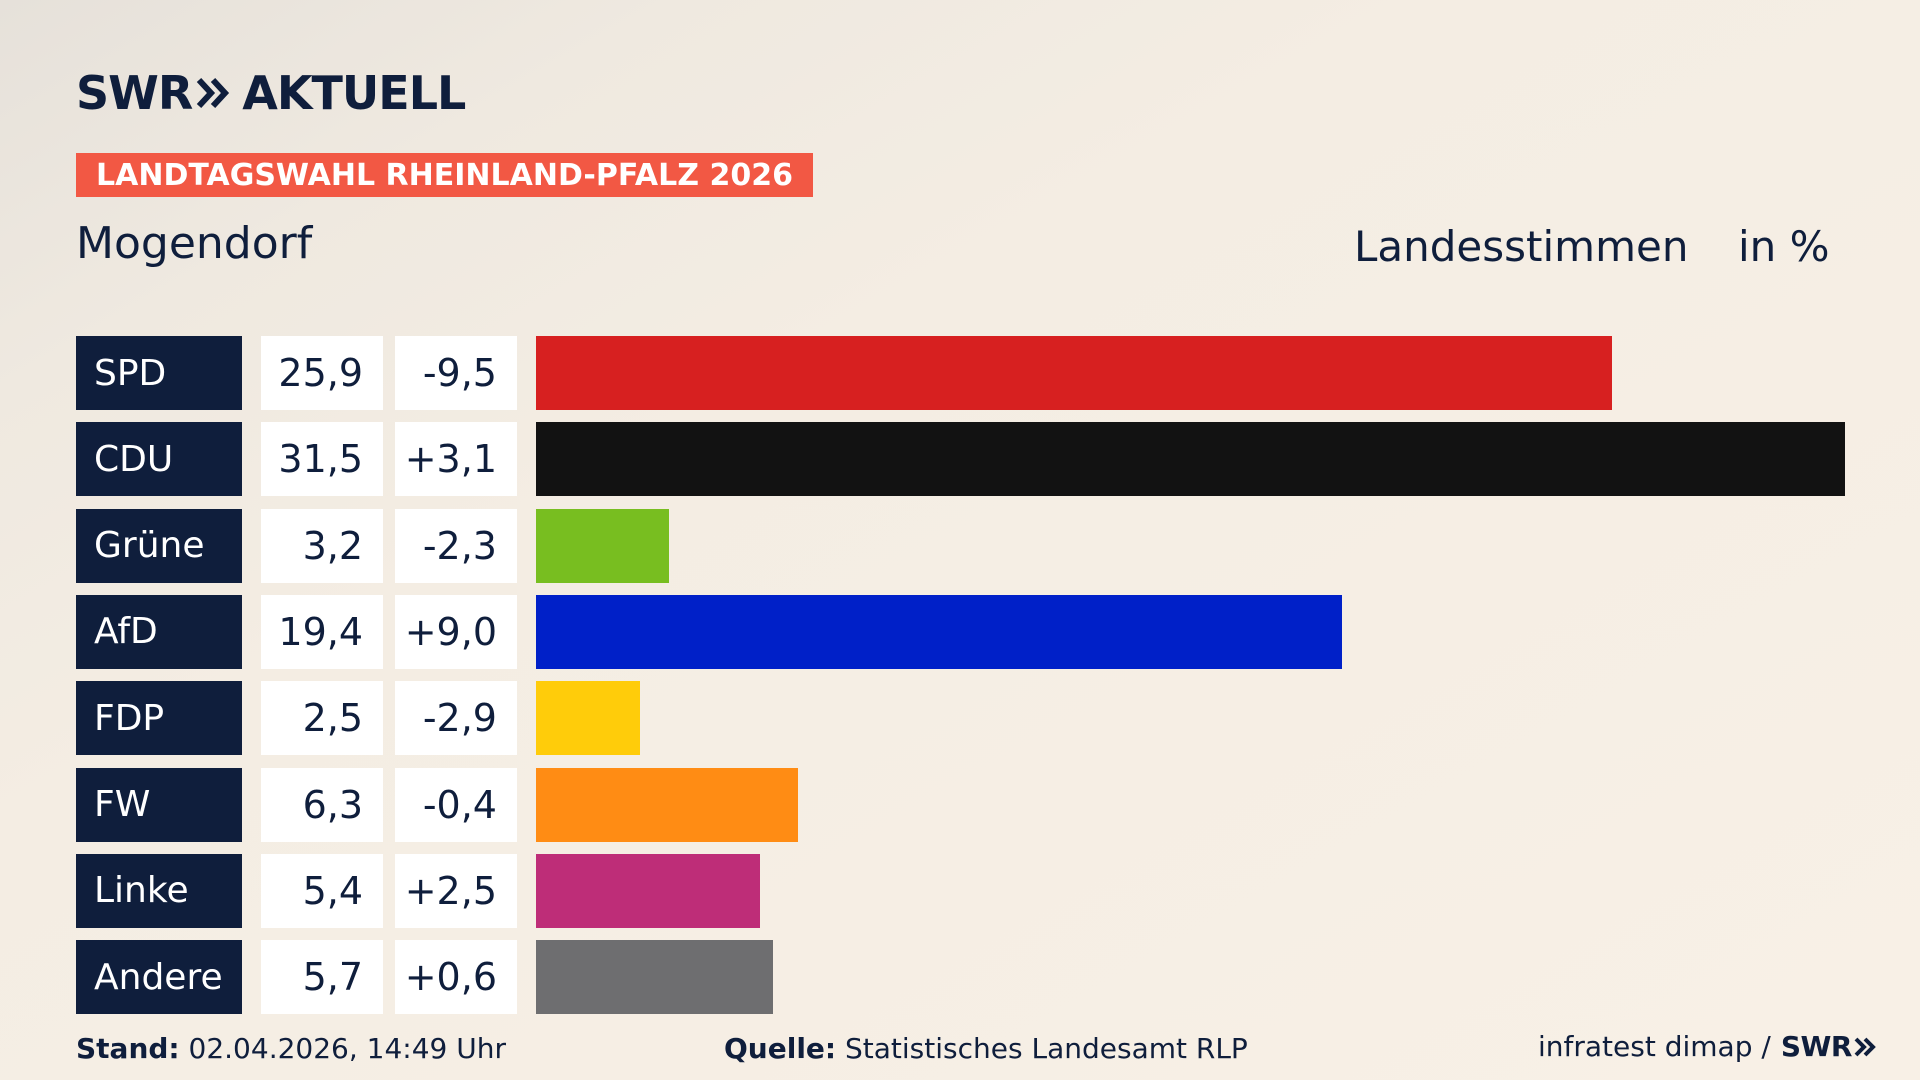 This screenshot has height=1080, width=1920. Describe the element at coordinates (444, 175) in the screenshot. I see `election-tag: LANDTAGSWAHL RHEINLAND-PFALZ 2026` at that location.